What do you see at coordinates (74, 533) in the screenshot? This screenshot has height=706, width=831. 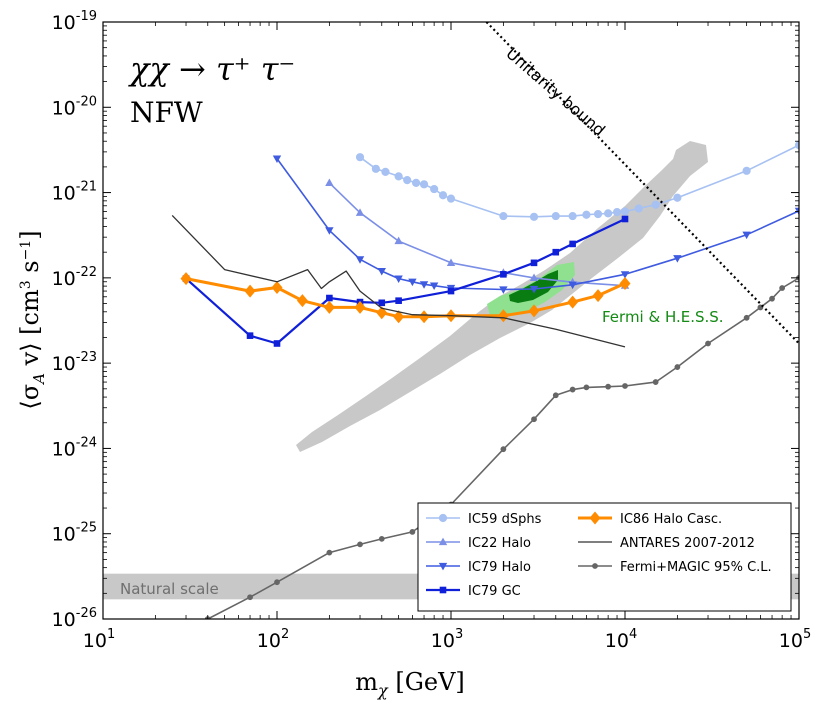 I see `y-tick-label: 10-25` at bounding box center [74, 533].